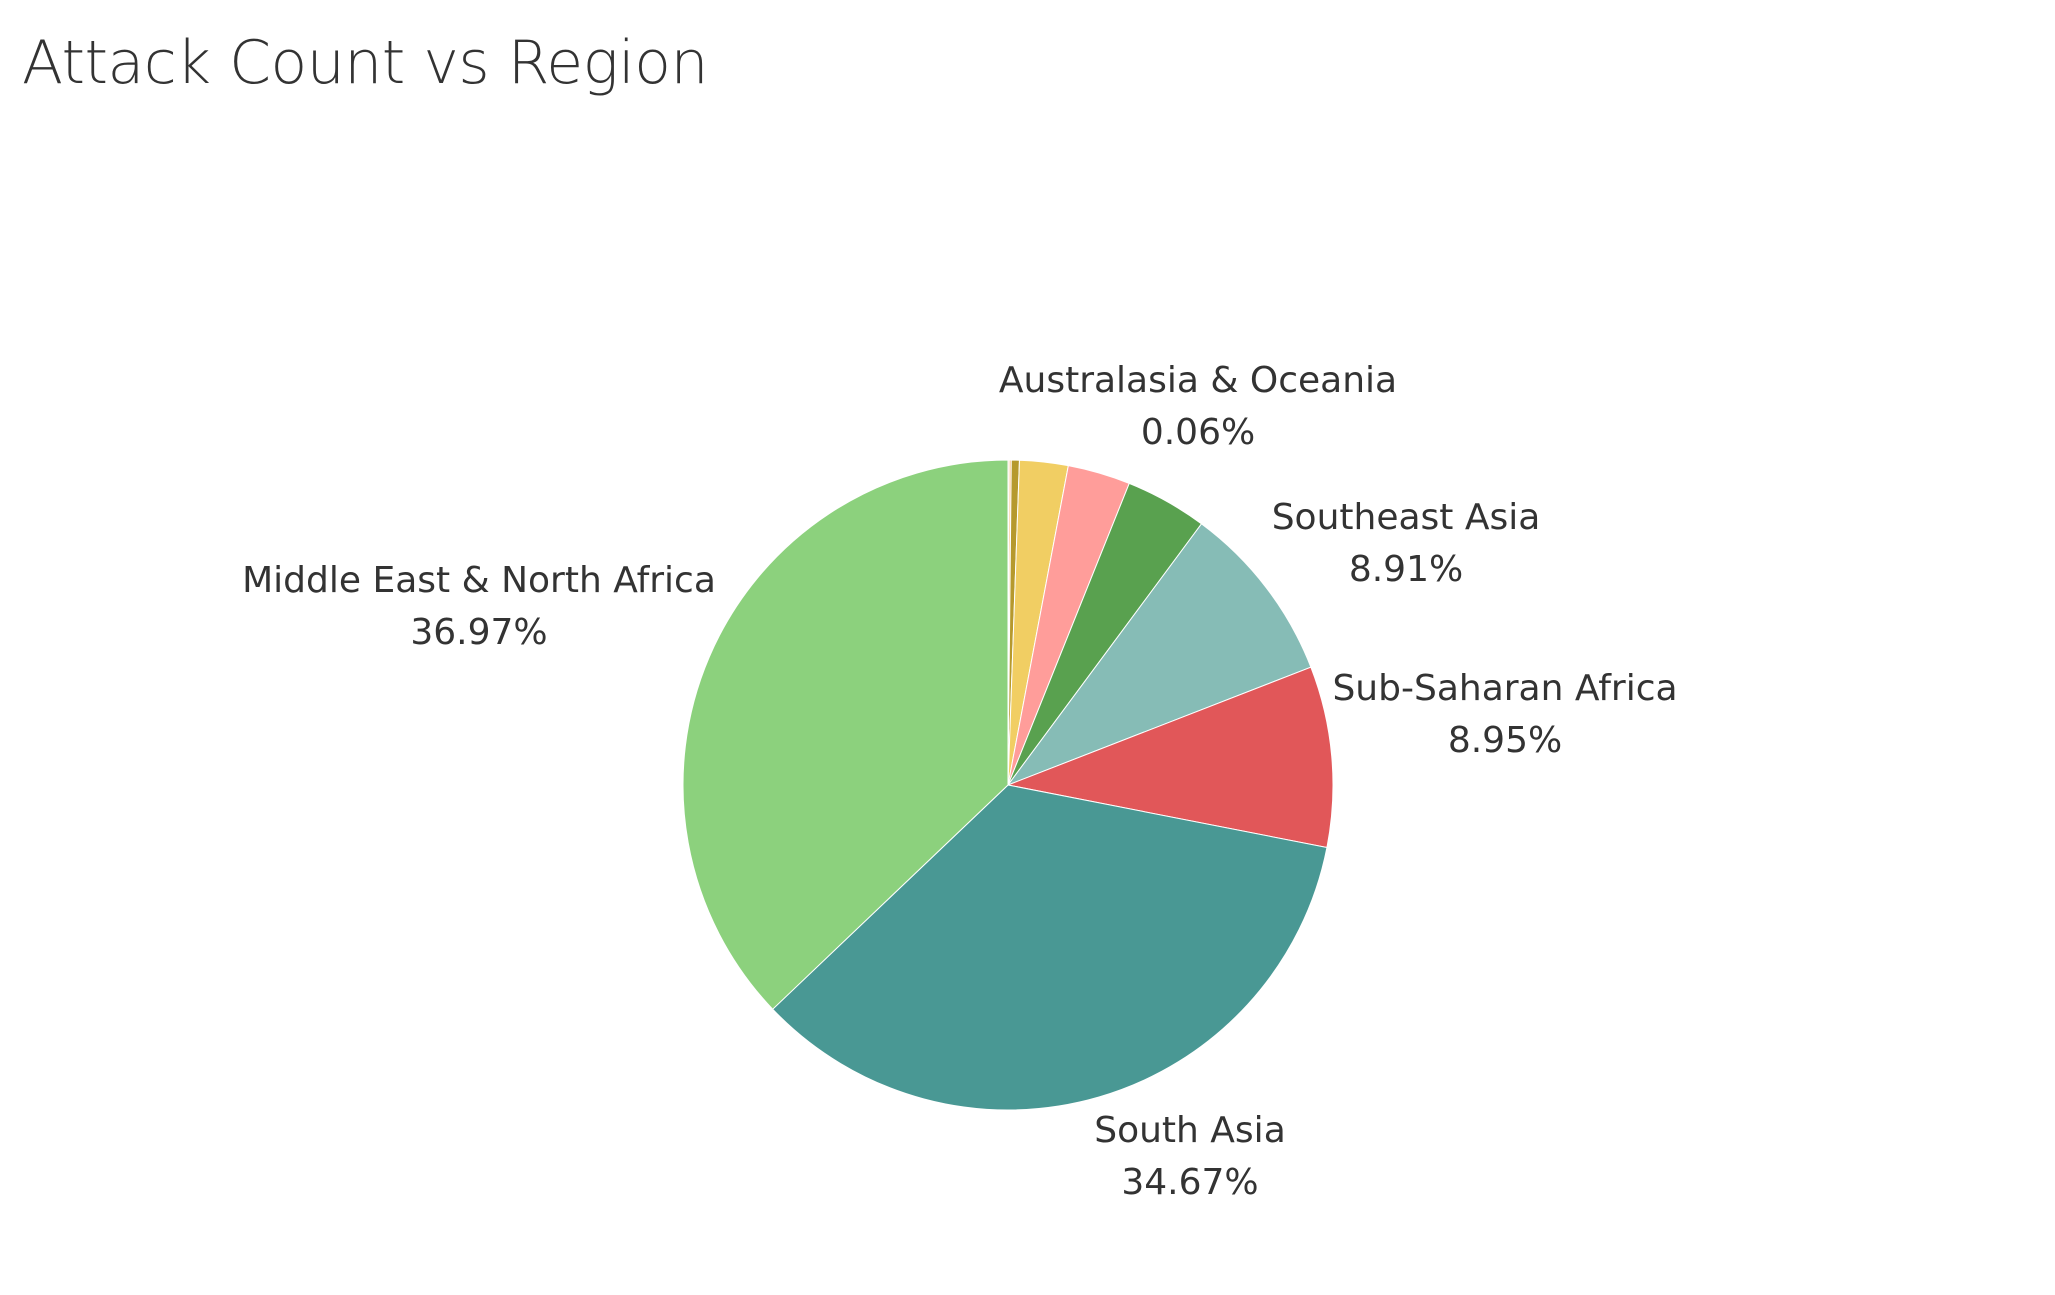  I want to click on pie-slice-sub-saharan-africa, so click(1170, 757).